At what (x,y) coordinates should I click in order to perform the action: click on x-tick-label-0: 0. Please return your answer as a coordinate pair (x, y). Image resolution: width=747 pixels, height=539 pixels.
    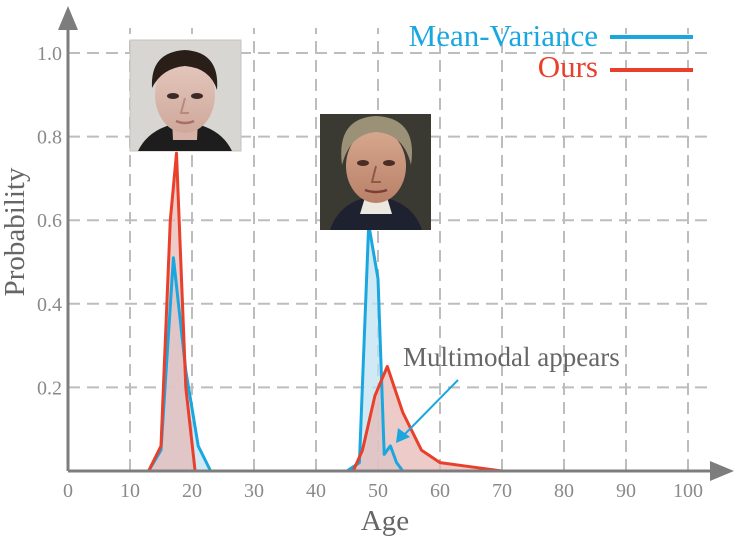
    Looking at the image, I should click on (68, 491).